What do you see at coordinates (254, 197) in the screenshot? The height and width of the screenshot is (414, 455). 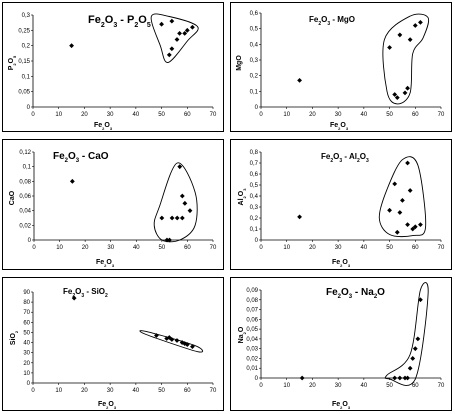 I see `y-tick-label: 0,4` at bounding box center [254, 197].